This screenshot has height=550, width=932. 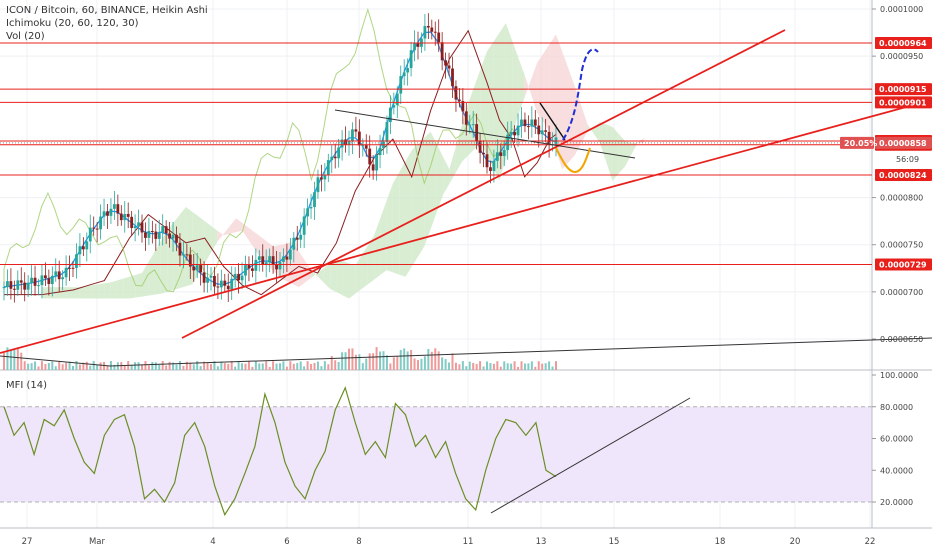 I want to click on ytick-label: 0.0000650, so click(x=901, y=339).